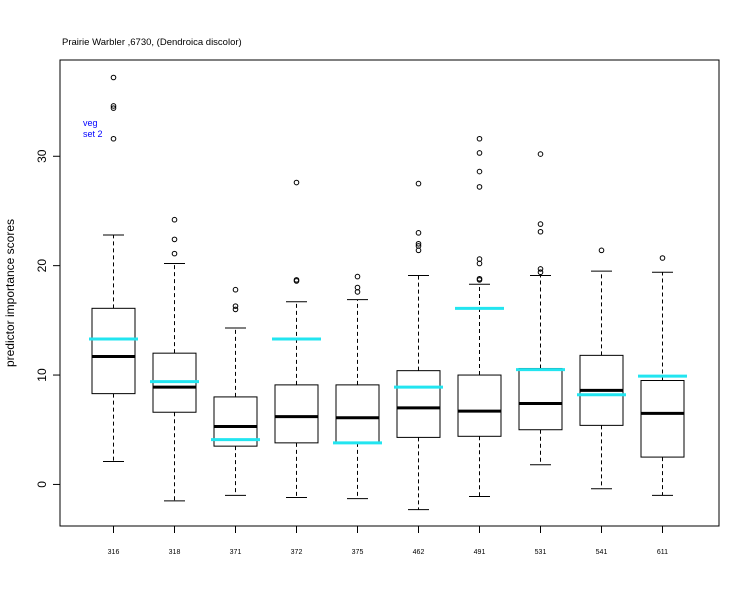 This screenshot has height=600, width=750. Describe the element at coordinates (10, 293) in the screenshot. I see `y-axis-label: predictor importance scores` at that location.